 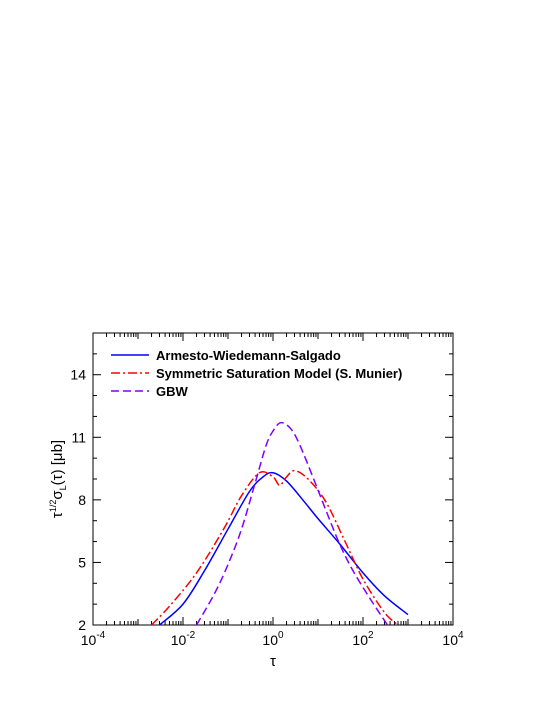 What do you see at coordinates (273, 639) in the screenshot?
I see `x-tick-label: 10⁰` at bounding box center [273, 639].